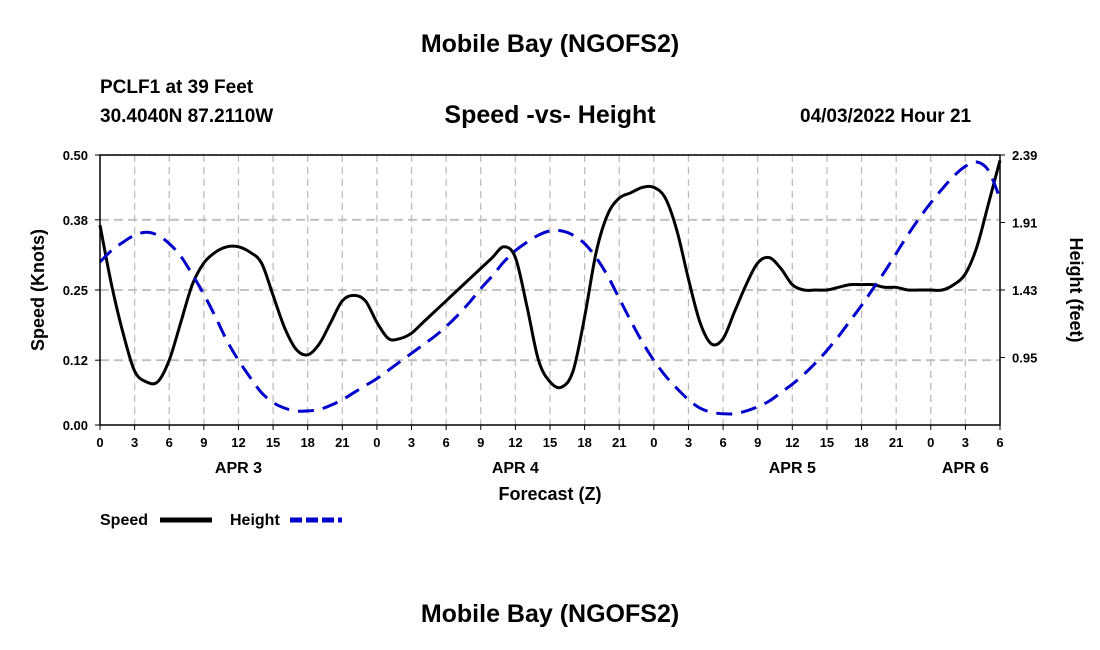 The height and width of the screenshot is (650, 1100). I want to click on y2-tick-label: 1.43, so click(1024, 290).